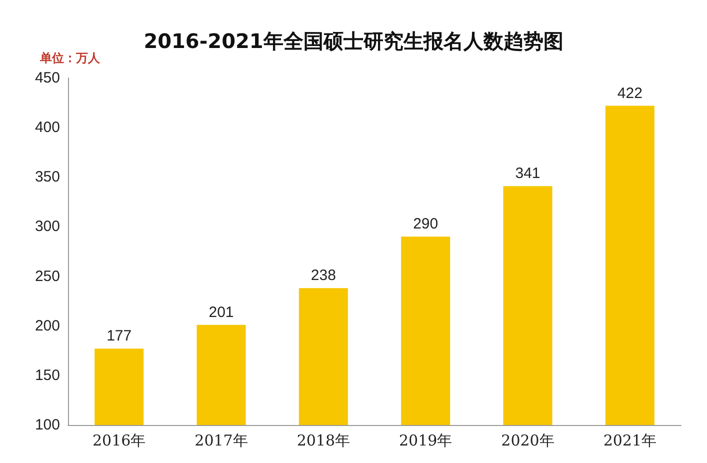 Image resolution: width=707 pixels, height=463 pixels. Describe the element at coordinates (323, 275) in the screenshot. I see `data-label: 238` at that location.